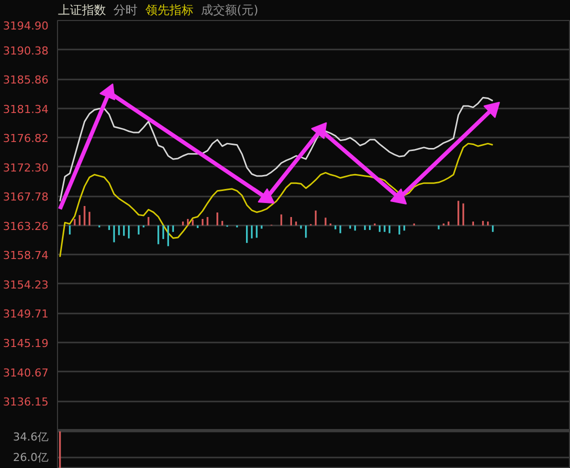 This screenshot has width=570, height=468. What do you see at coordinates (229, 10) in the screenshot?
I see `text: 成交额(元)` at bounding box center [229, 10].